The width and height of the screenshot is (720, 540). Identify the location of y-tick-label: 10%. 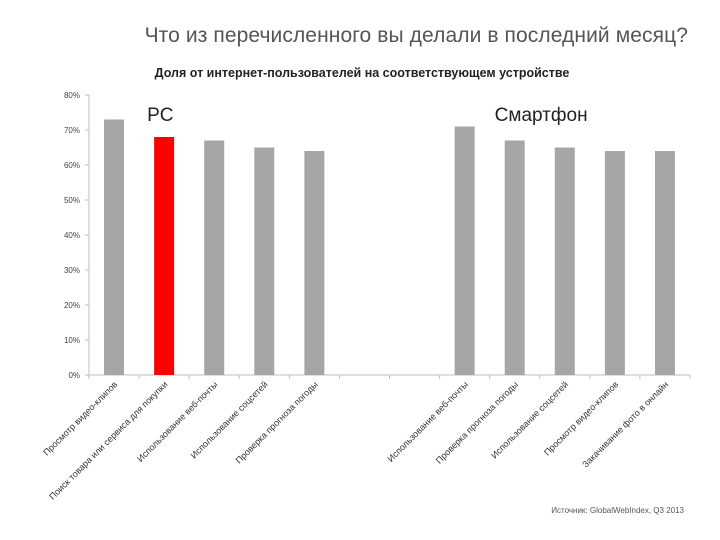
(72, 340).